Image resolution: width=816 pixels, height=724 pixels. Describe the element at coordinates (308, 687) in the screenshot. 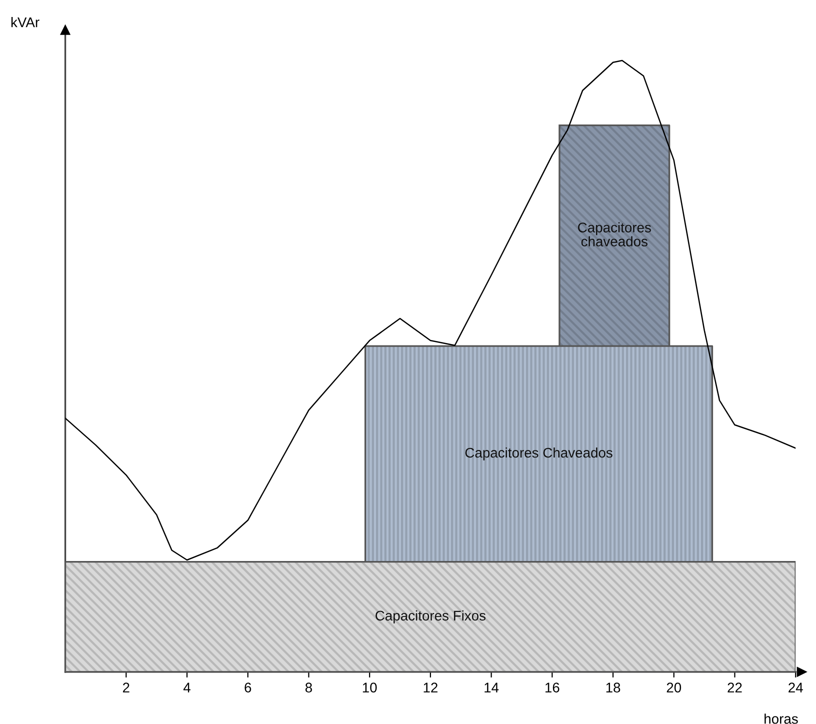

I see `x-tick-label: 8` at that location.